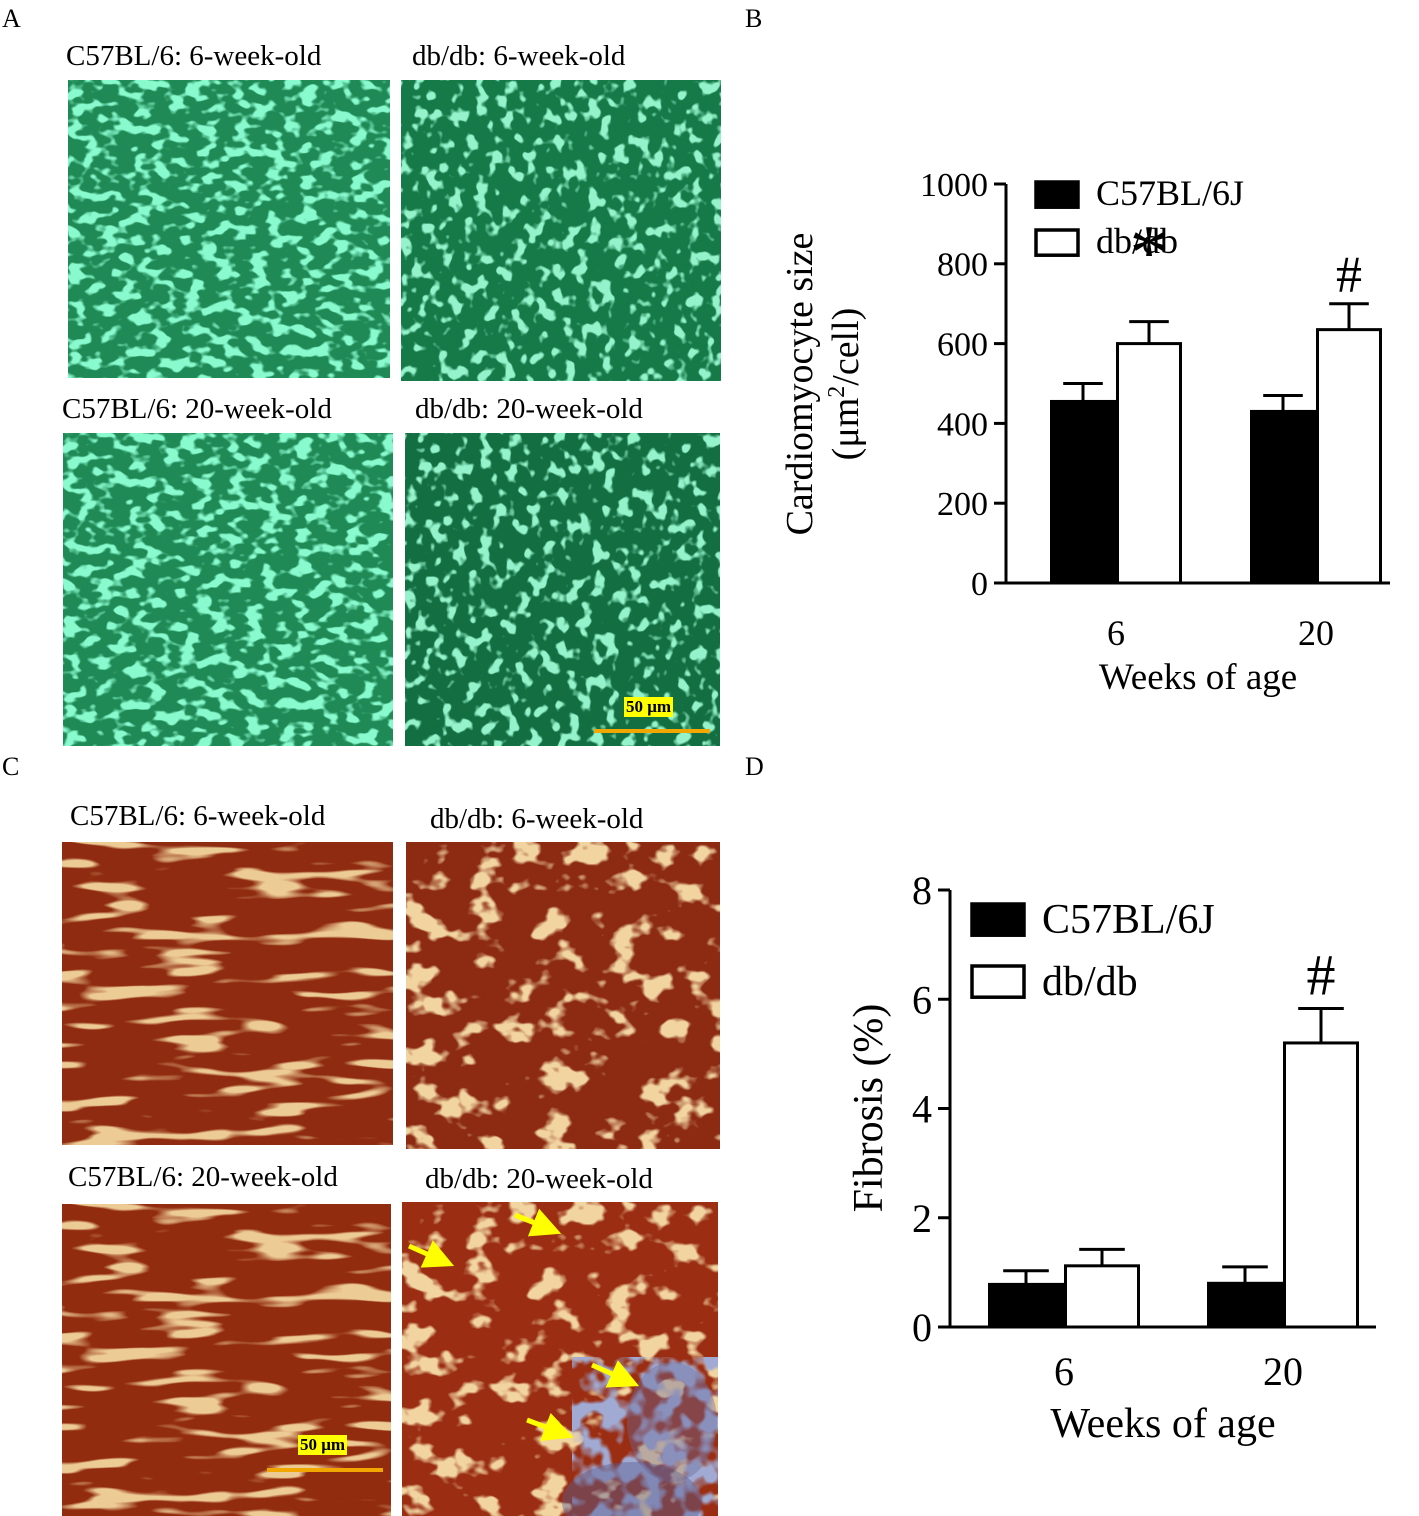 Image resolution: width=1419 pixels, height=1516 pixels. What do you see at coordinates (523, 1324) in the screenshot?
I see `fibrosis-arrows` at bounding box center [523, 1324].